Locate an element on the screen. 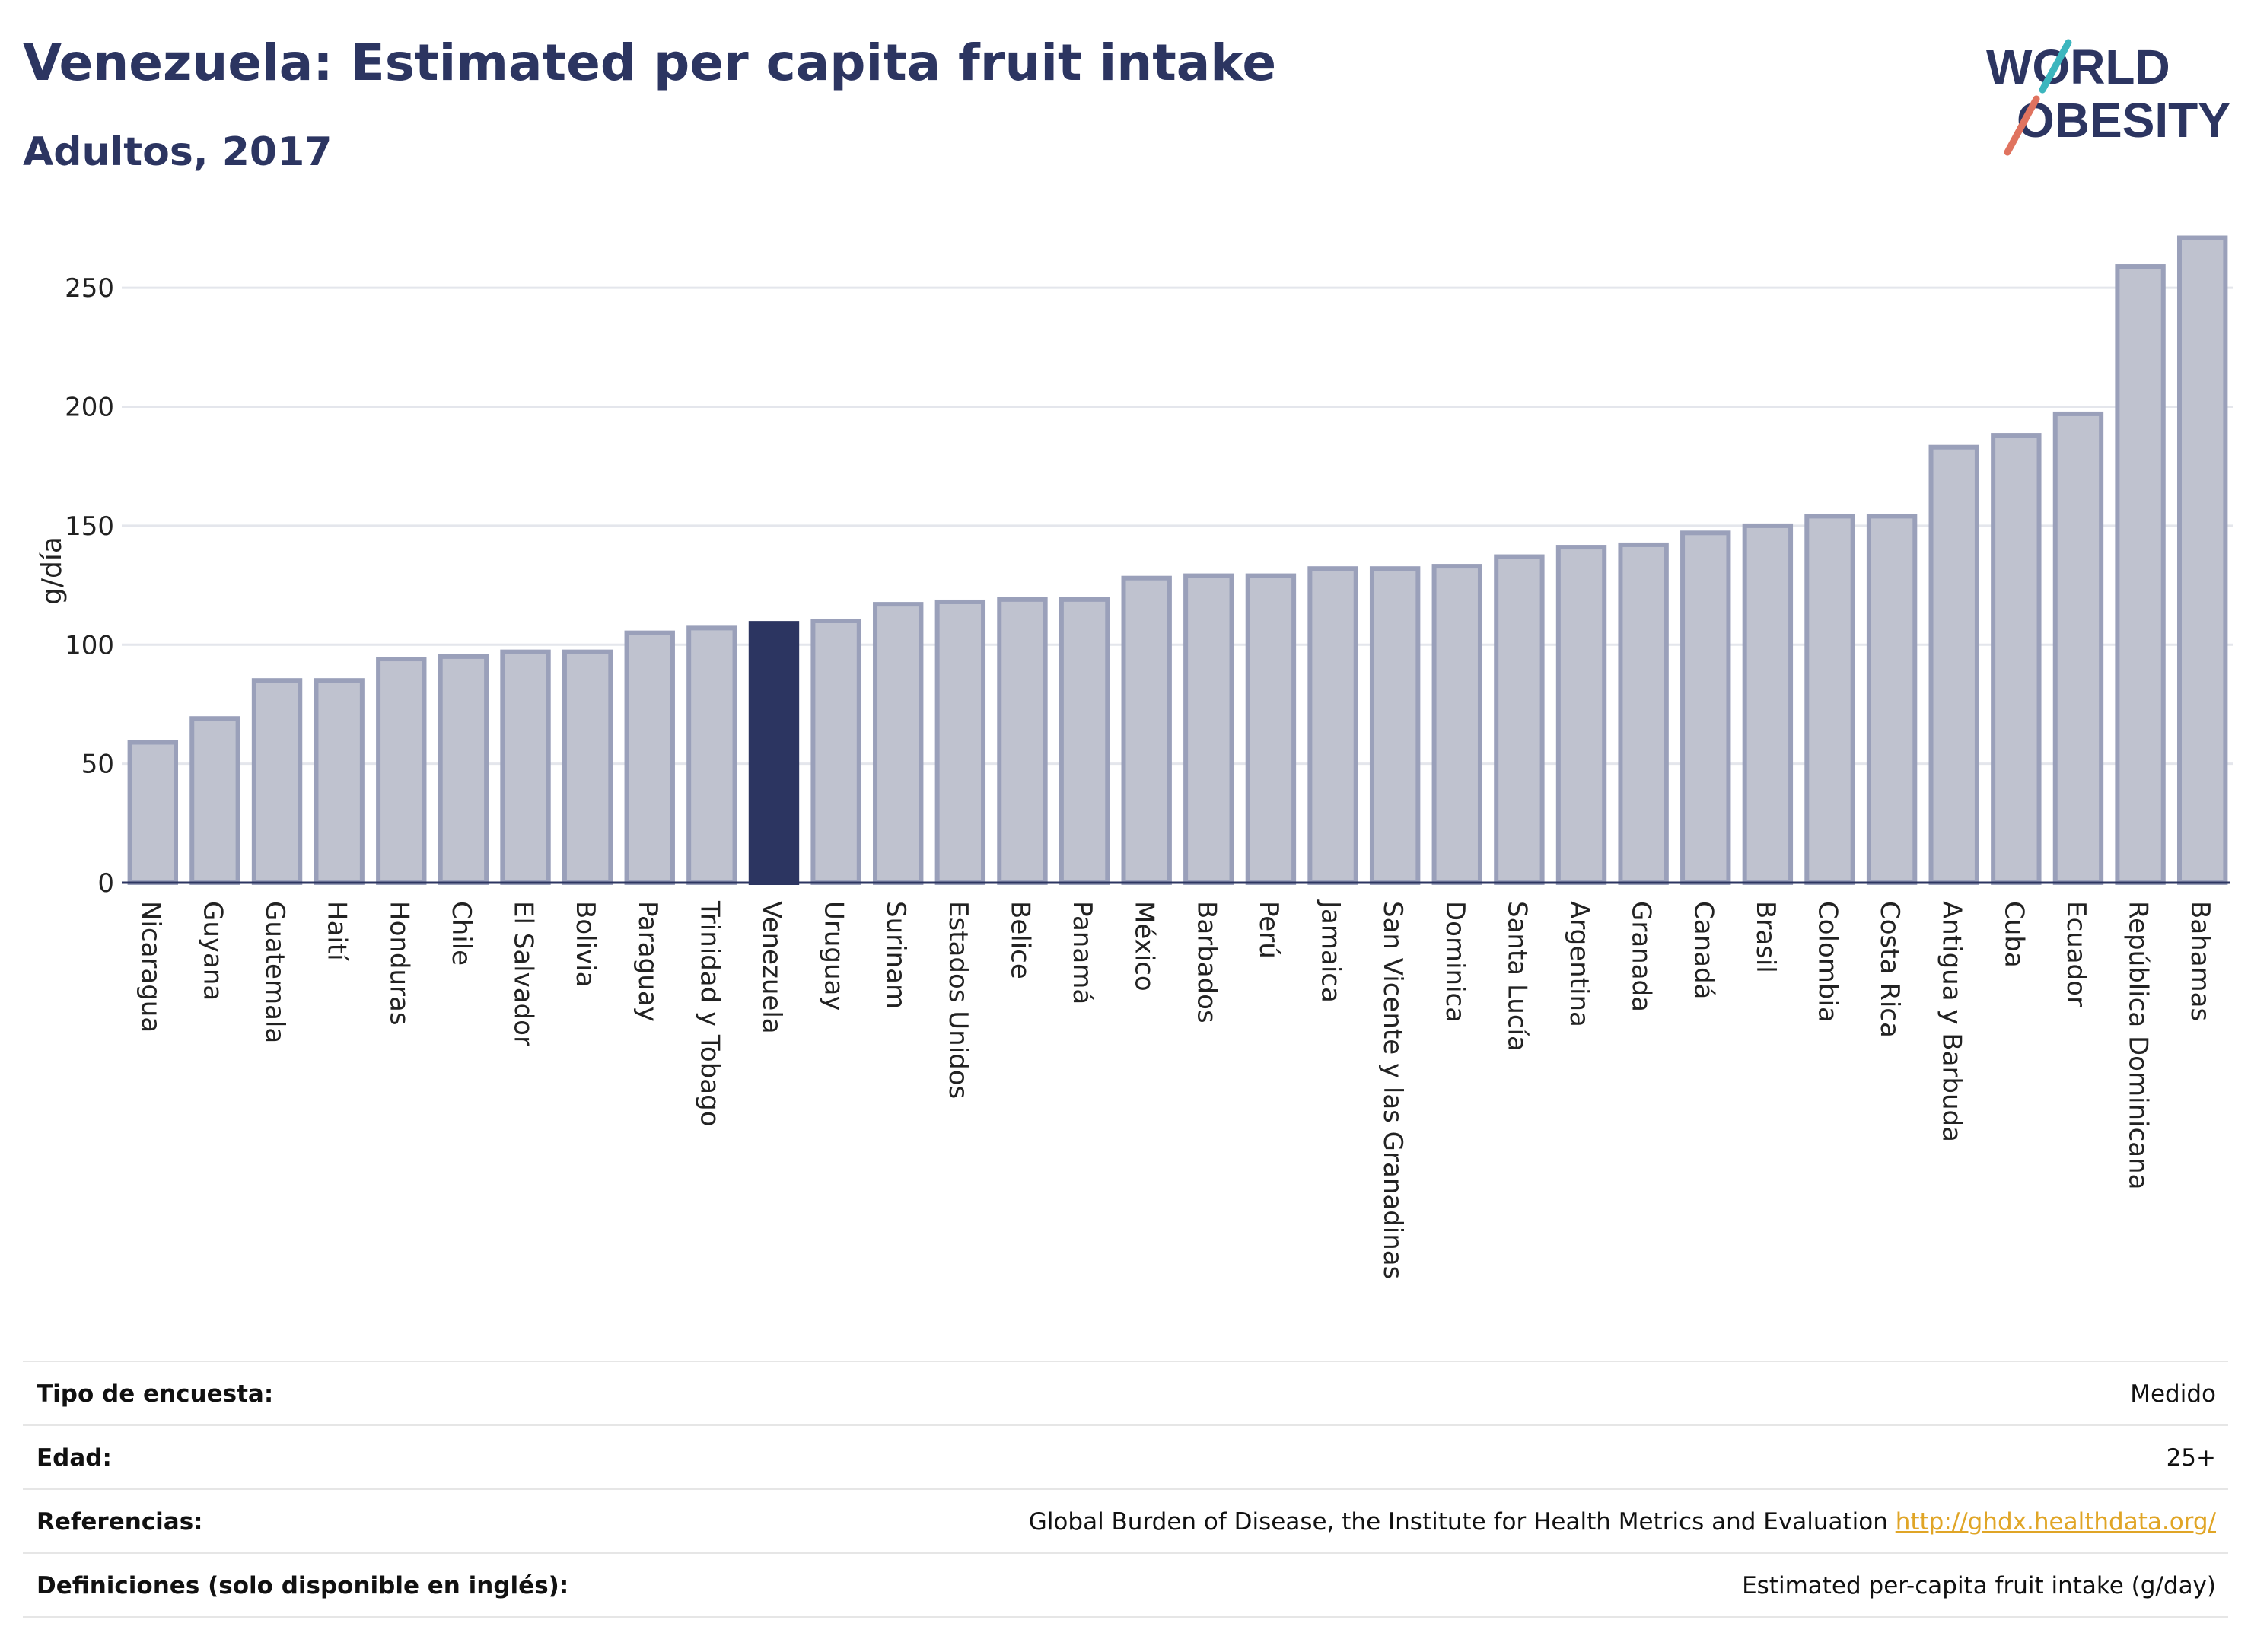 This screenshot has width=2251, height=1652. info-value: Medido is located at coordinates (2173, 1394).